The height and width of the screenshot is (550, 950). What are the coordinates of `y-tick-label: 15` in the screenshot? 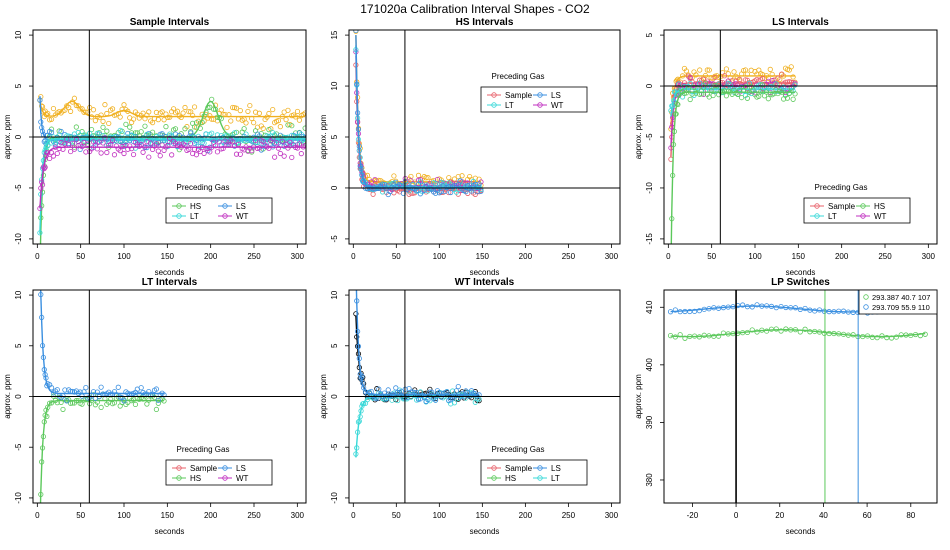 It's located at (334, 34).